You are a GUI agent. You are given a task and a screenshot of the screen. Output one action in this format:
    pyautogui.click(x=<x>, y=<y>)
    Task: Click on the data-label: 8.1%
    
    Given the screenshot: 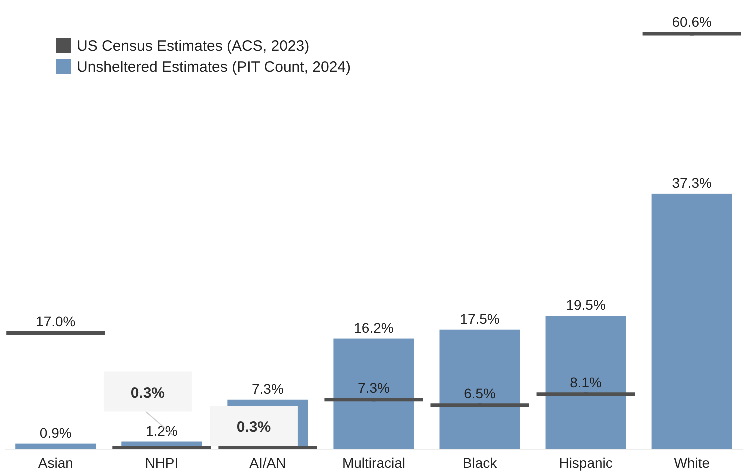 What is the action you would take?
    pyautogui.click(x=586, y=382)
    